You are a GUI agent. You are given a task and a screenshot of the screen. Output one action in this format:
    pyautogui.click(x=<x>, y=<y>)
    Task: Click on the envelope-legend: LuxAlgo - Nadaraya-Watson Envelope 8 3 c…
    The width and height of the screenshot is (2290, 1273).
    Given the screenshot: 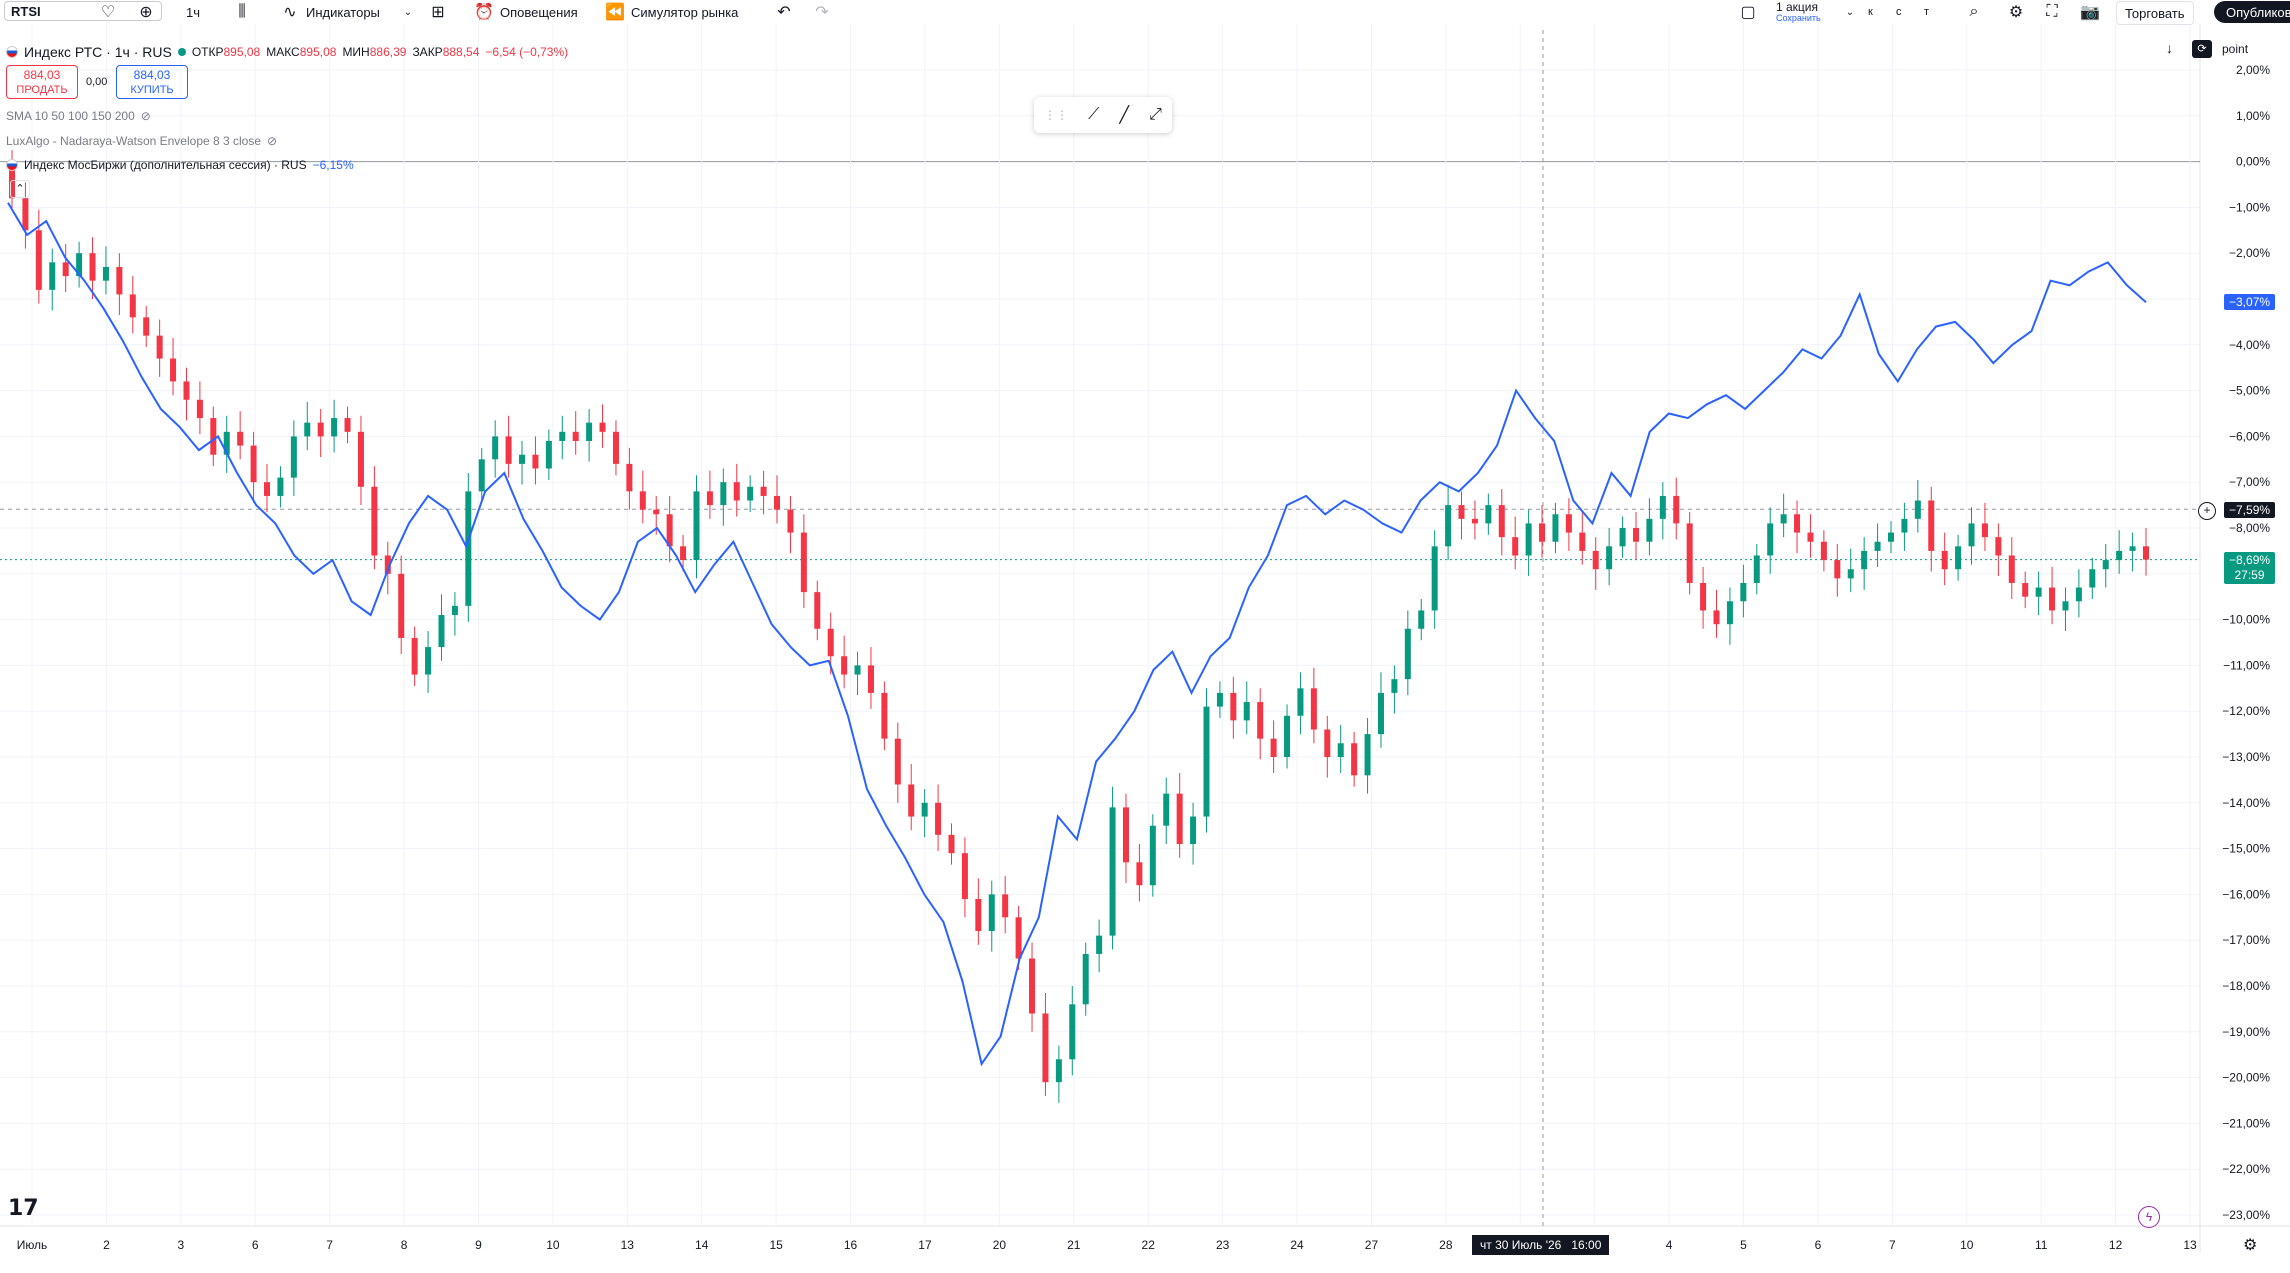 What is the action you would take?
    pyautogui.click(x=141, y=141)
    